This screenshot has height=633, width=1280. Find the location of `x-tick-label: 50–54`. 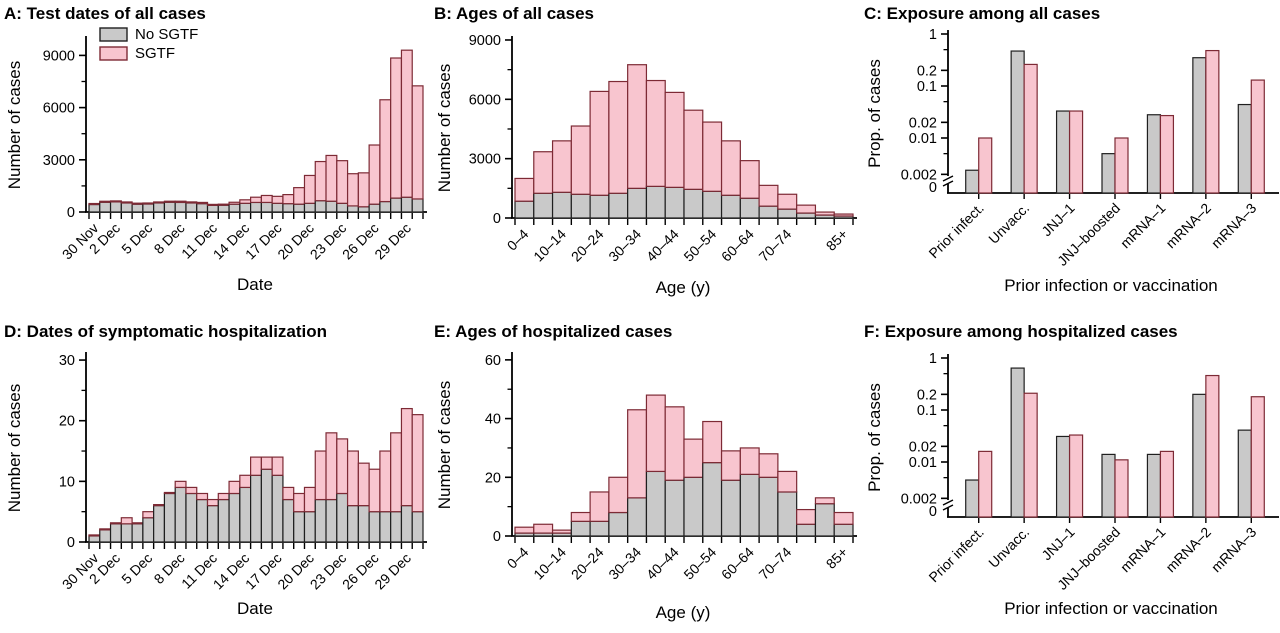

x-tick-label: 50–54 is located at coordinates (699, 245).